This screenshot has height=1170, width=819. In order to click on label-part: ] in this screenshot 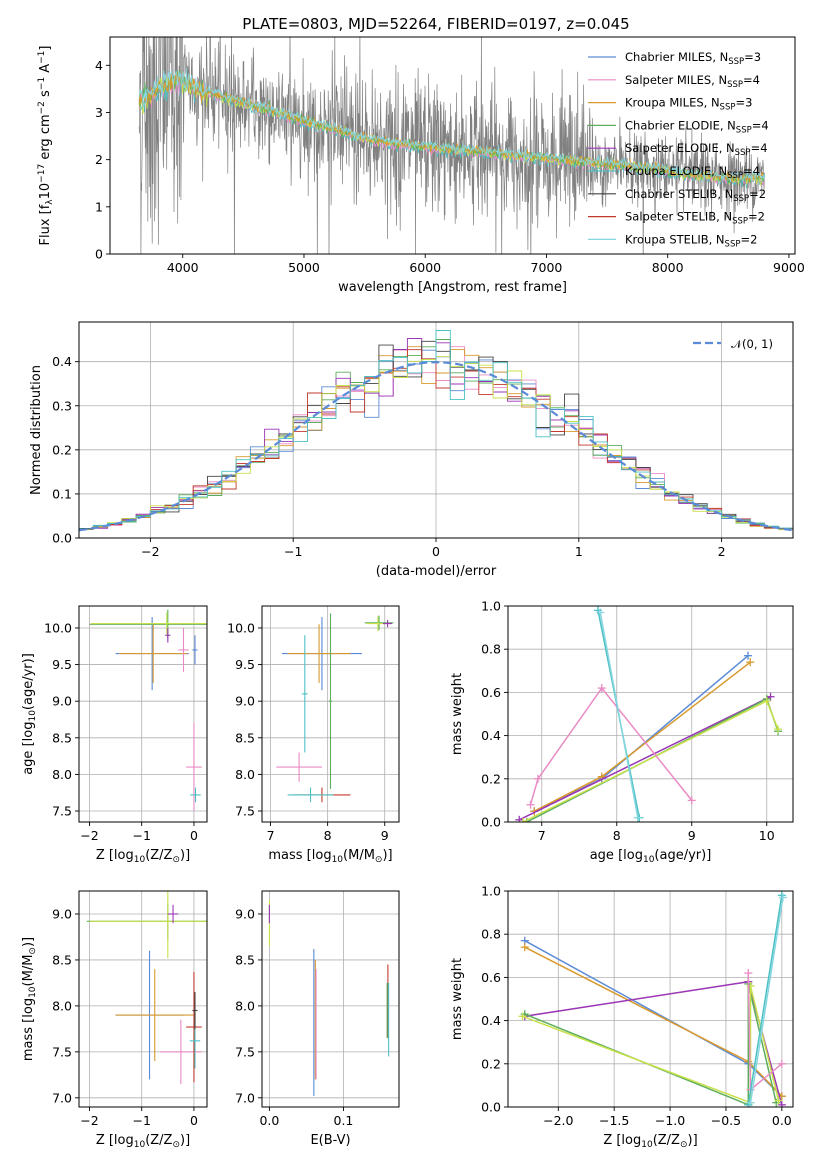, I will do `click(45, 48)`.